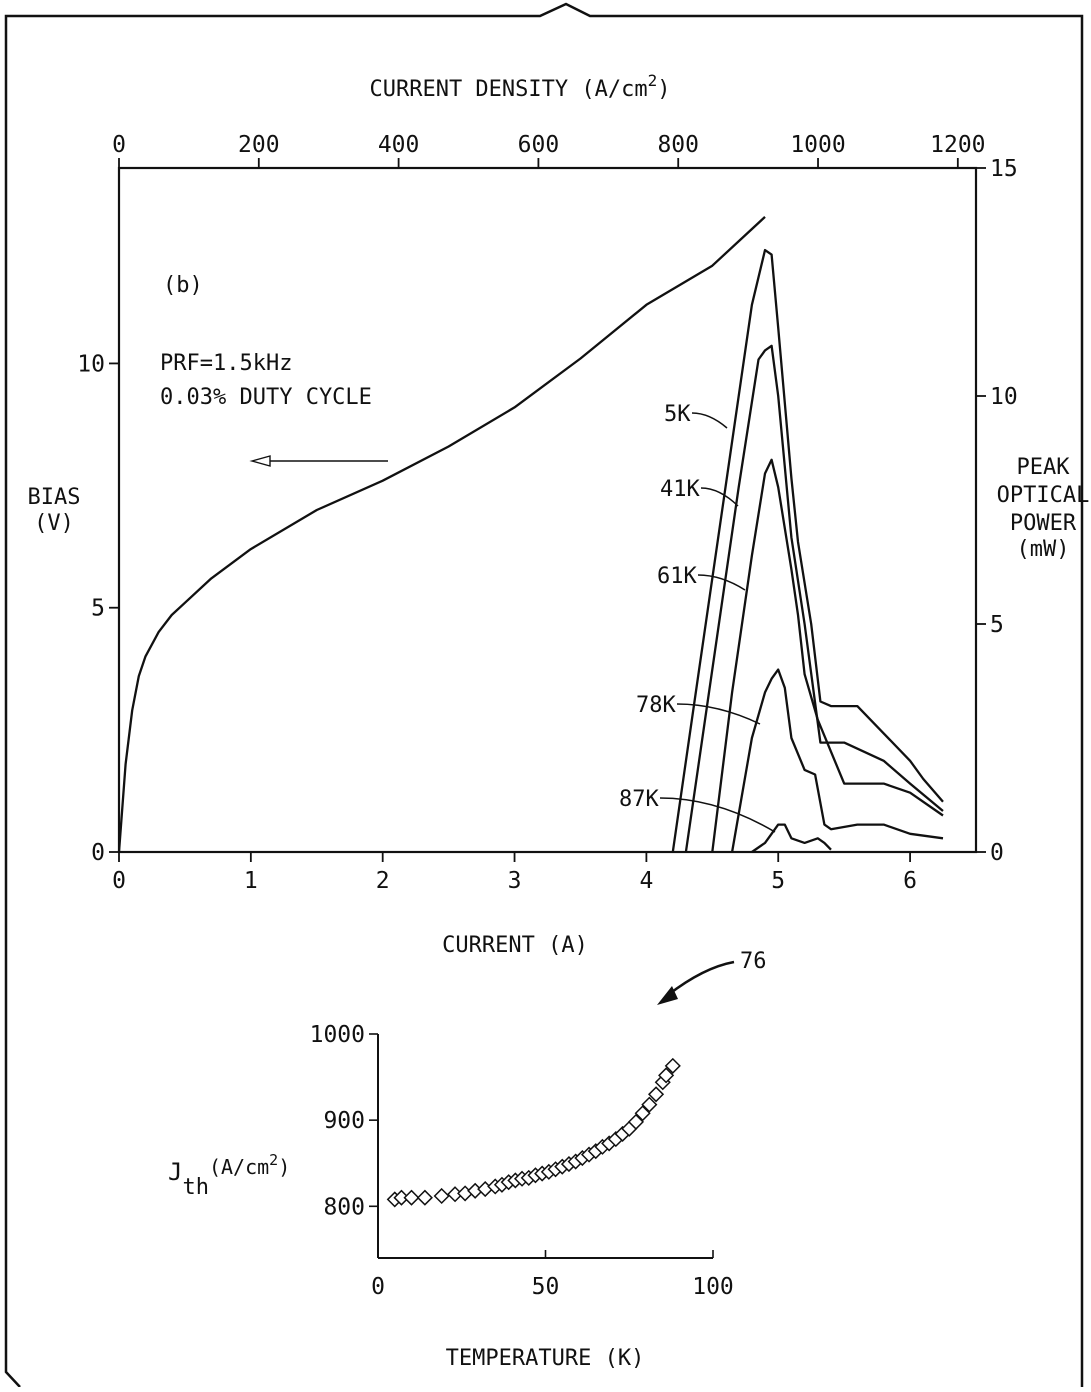 The width and height of the screenshot is (1091, 1392). I want to click on reference-arrow-head, so click(667, 995).